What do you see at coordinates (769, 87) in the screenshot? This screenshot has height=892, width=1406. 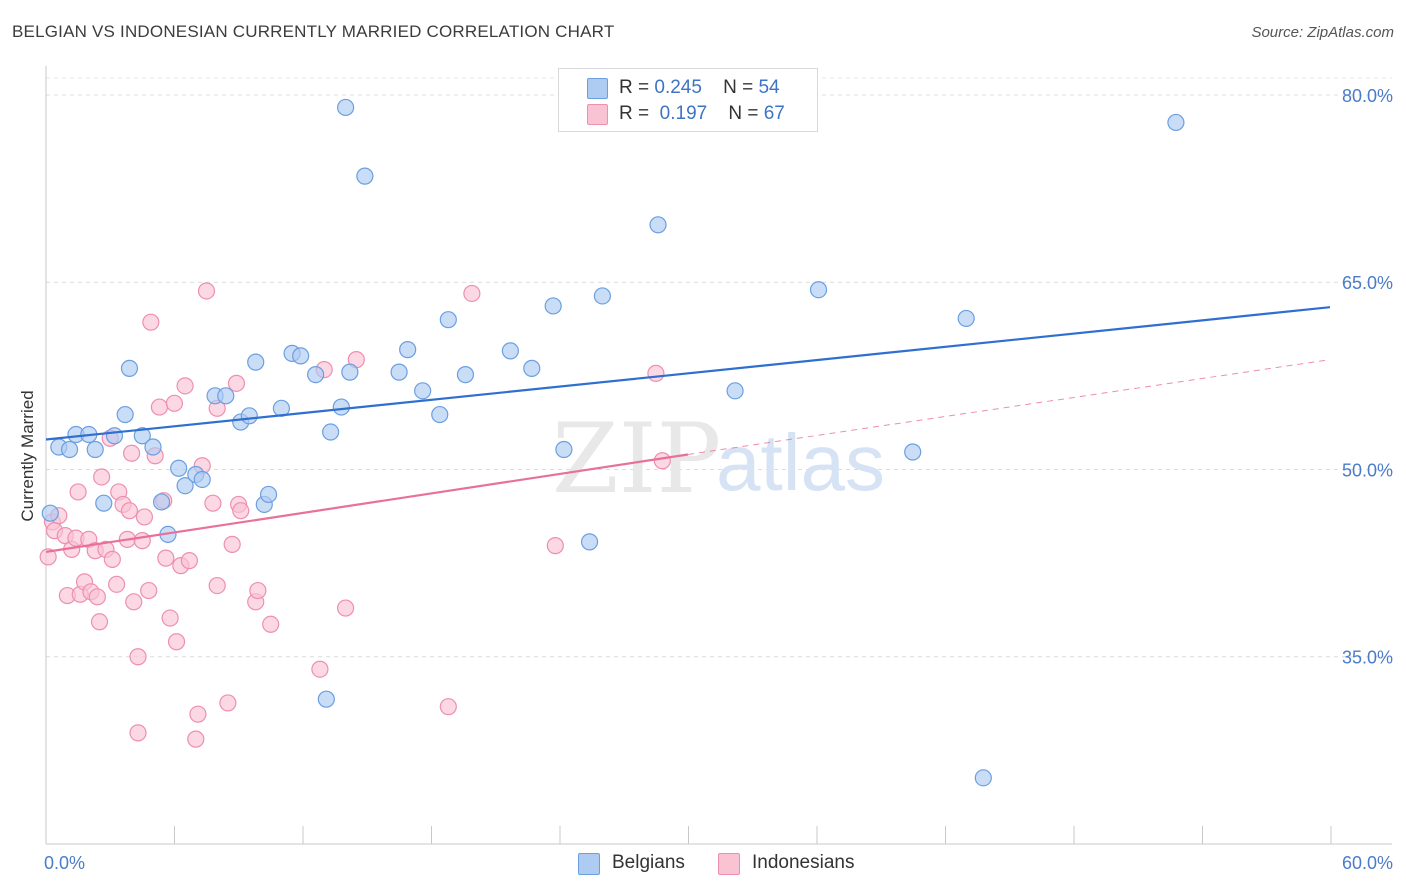 I see `legend-n-value: 54` at bounding box center [769, 87].